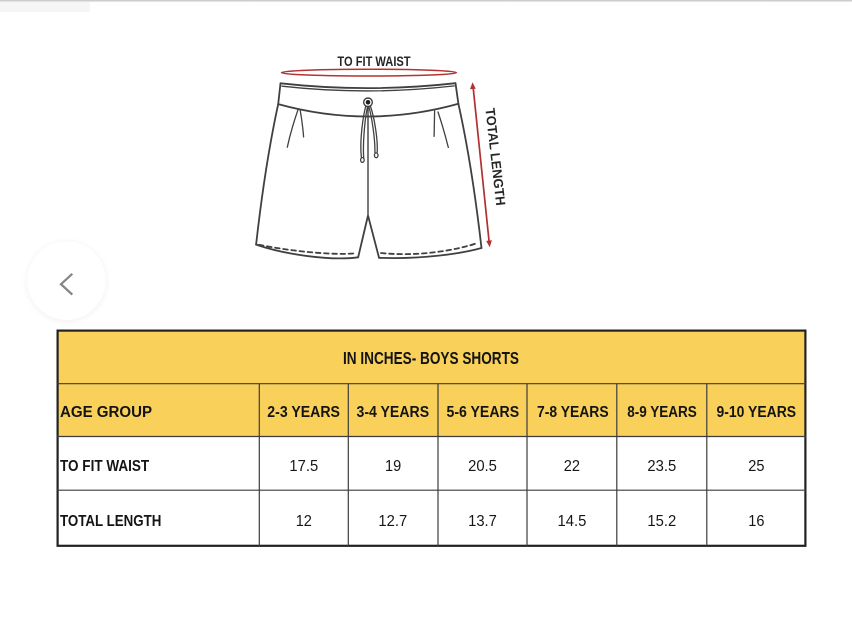  I want to click on svg-text: 12, so click(304, 521).